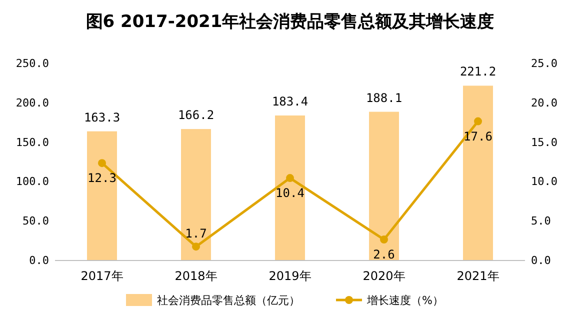  I want to click on data-label: 166.2, so click(196, 115).